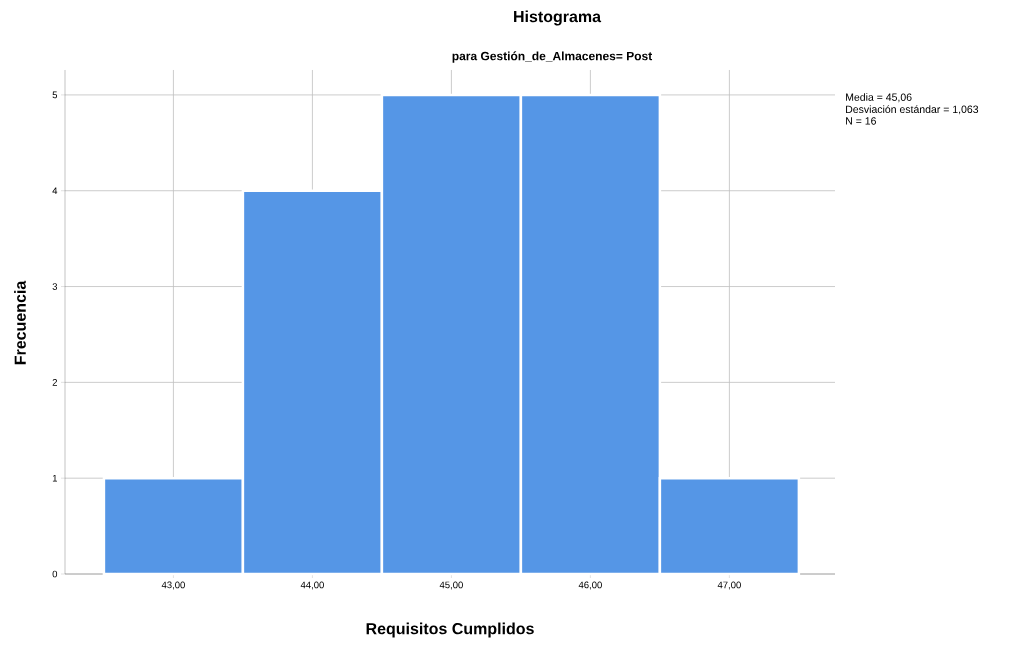 The width and height of the screenshot is (1035, 646). What do you see at coordinates (55, 286) in the screenshot?
I see `y-tick-label: 3` at bounding box center [55, 286].